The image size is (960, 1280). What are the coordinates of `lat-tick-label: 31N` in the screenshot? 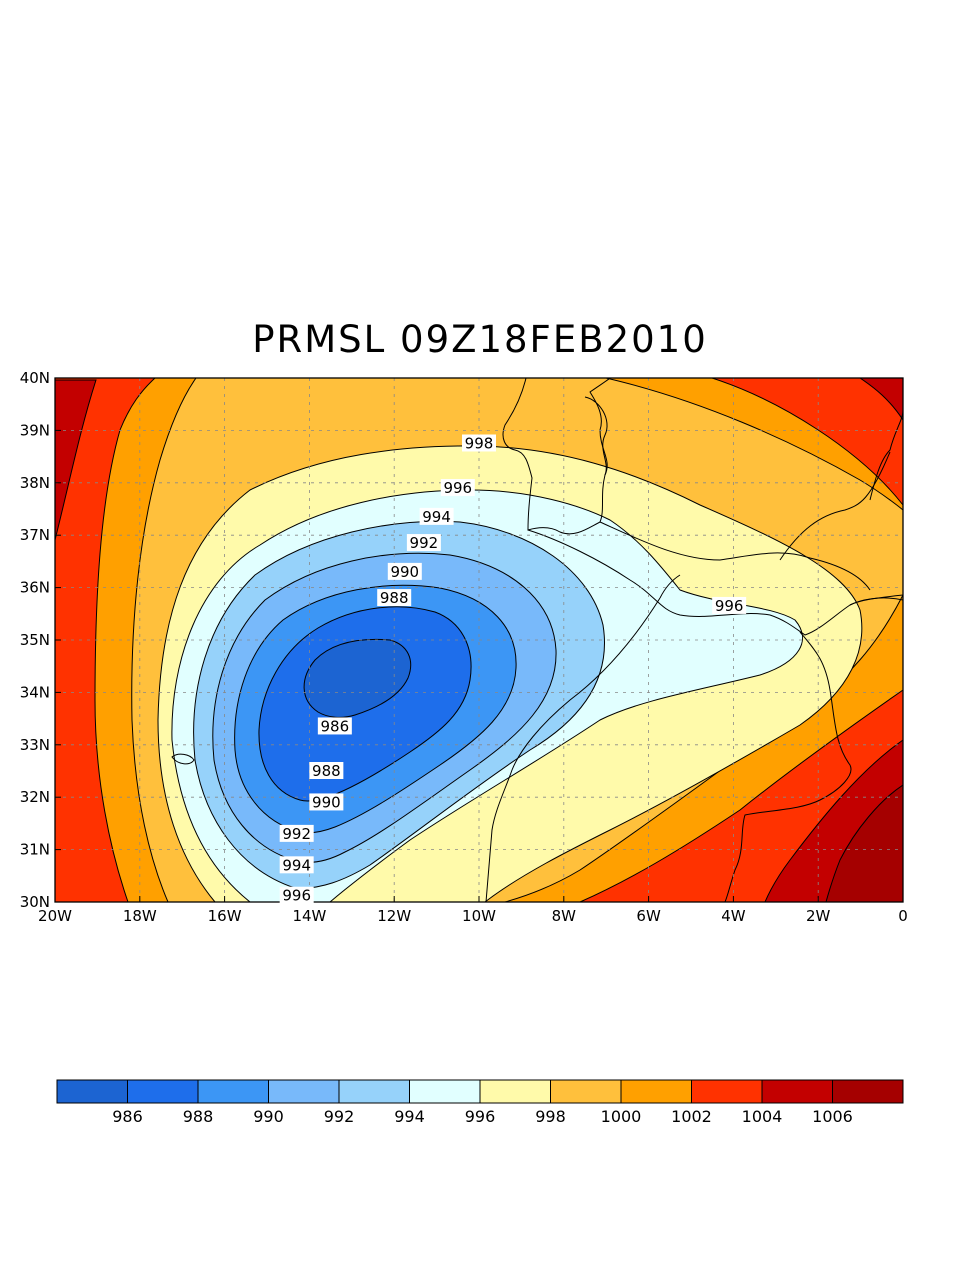 It's located at (35, 850).